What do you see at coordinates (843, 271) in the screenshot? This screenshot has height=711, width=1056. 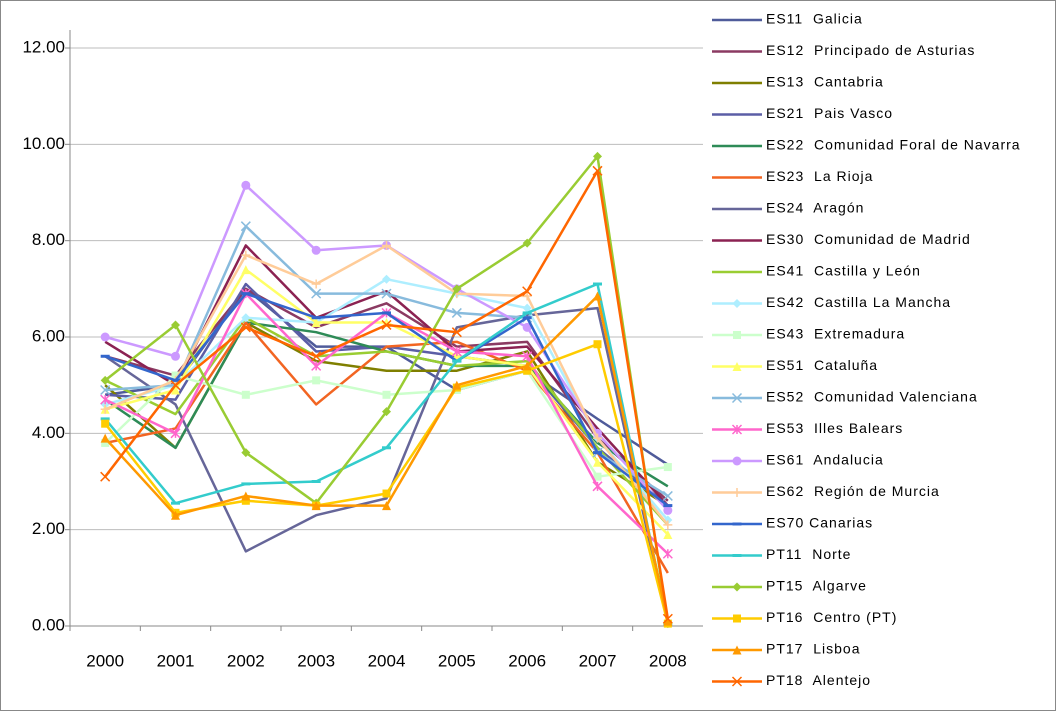 I see `legend-label: ES41 Castilla y León` at bounding box center [843, 271].